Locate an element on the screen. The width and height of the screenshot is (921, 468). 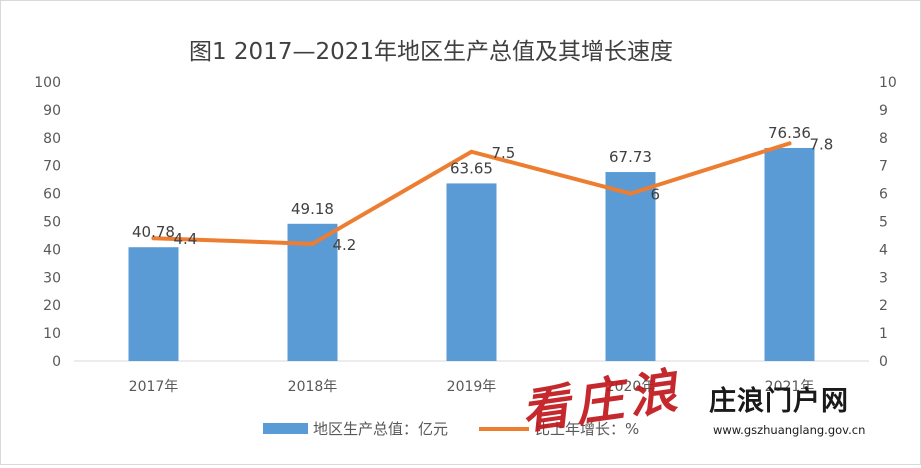
y-left-tick-label: 60 is located at coordinates (52, 195).